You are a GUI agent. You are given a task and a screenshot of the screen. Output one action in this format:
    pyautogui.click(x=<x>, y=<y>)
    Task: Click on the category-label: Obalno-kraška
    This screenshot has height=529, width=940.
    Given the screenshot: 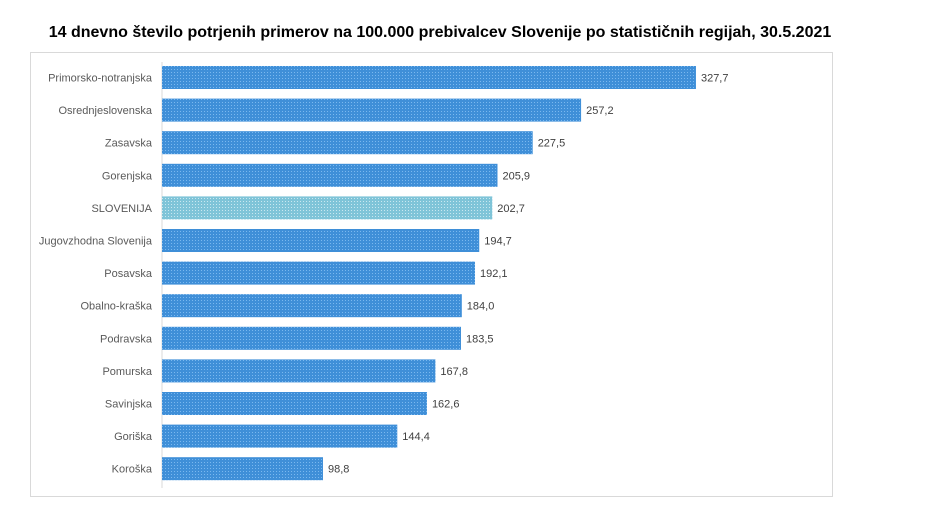 What is the action you would take?
    pyautogui.click(x=116, y=307)
    